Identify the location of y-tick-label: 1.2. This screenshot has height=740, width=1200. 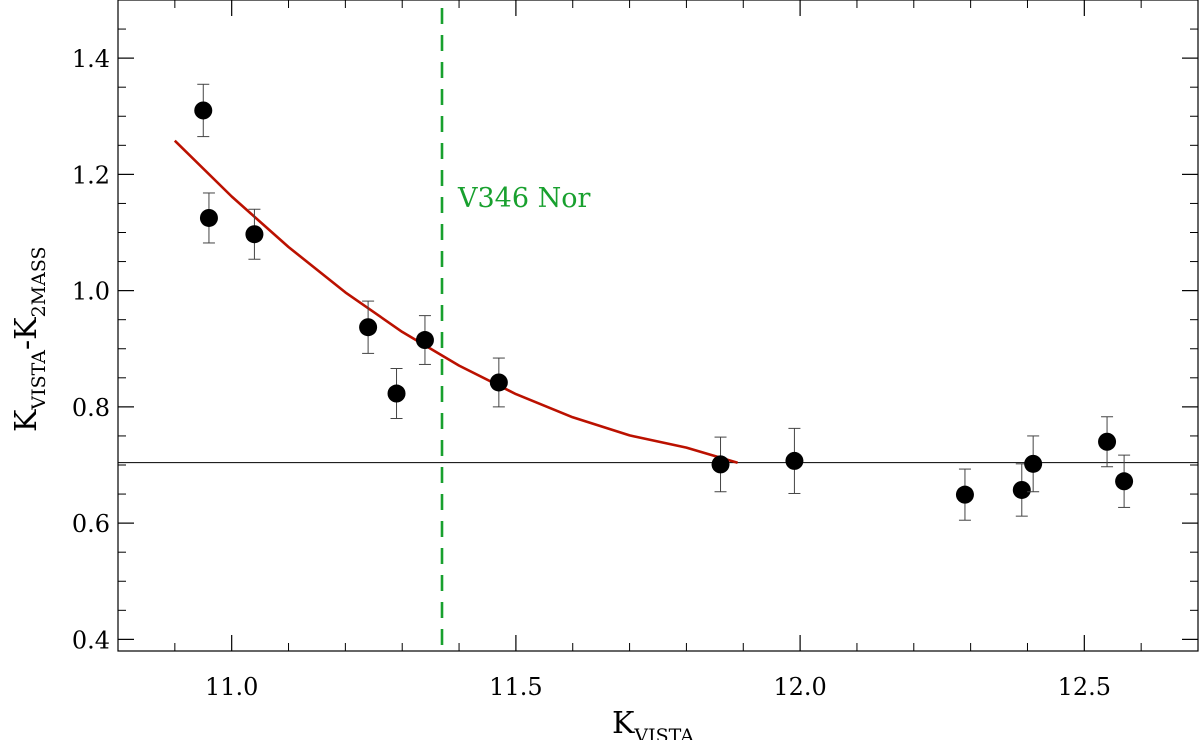
(91, 175).